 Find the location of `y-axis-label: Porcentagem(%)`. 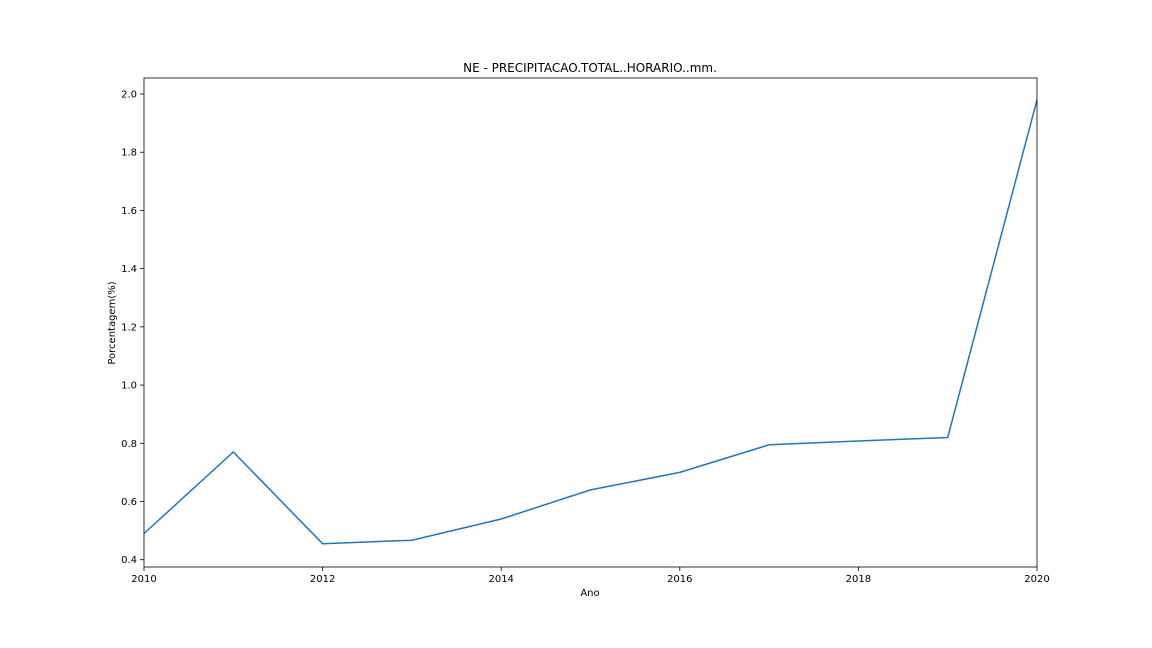

y-axis-label: Porcentagem(%) is located at coordinates (112, 322).